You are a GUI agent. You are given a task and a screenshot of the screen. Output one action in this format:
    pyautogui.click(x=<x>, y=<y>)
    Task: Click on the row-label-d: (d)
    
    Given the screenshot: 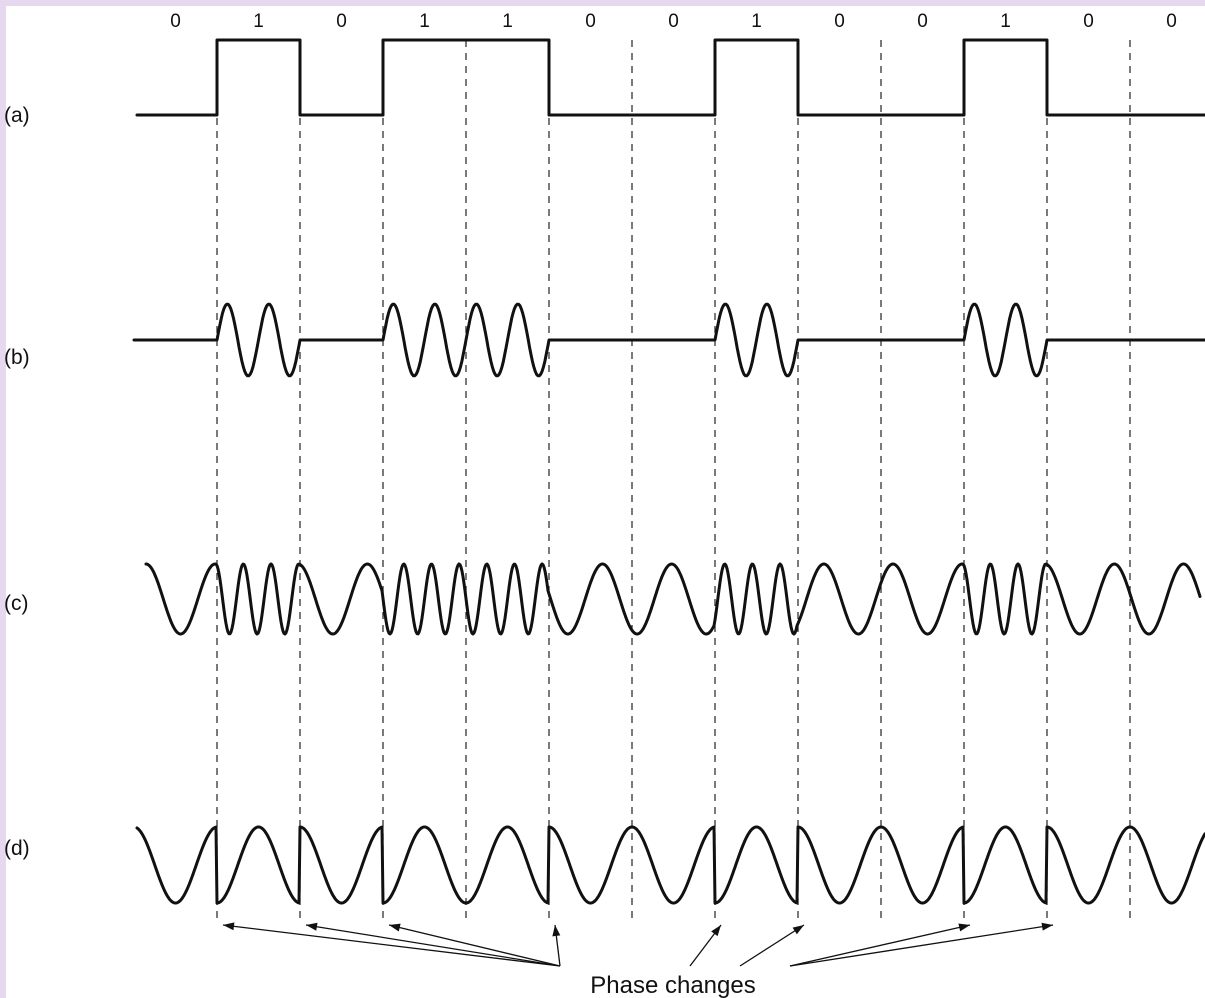 What is the action you would take?
    pyautogui.click(x=17, y=848)
    